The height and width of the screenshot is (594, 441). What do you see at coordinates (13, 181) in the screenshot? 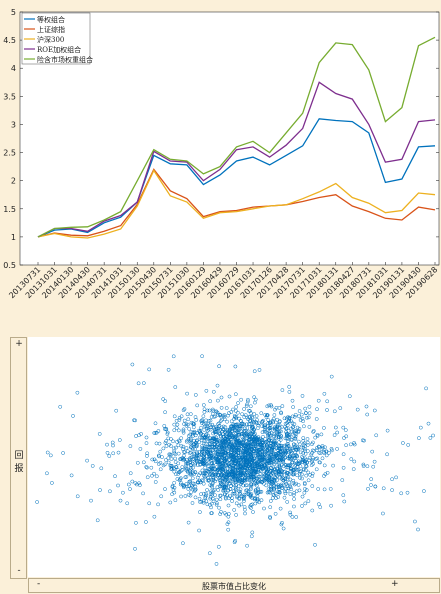
I see `y-tick-label: 2` at bounding box center [13, 181].